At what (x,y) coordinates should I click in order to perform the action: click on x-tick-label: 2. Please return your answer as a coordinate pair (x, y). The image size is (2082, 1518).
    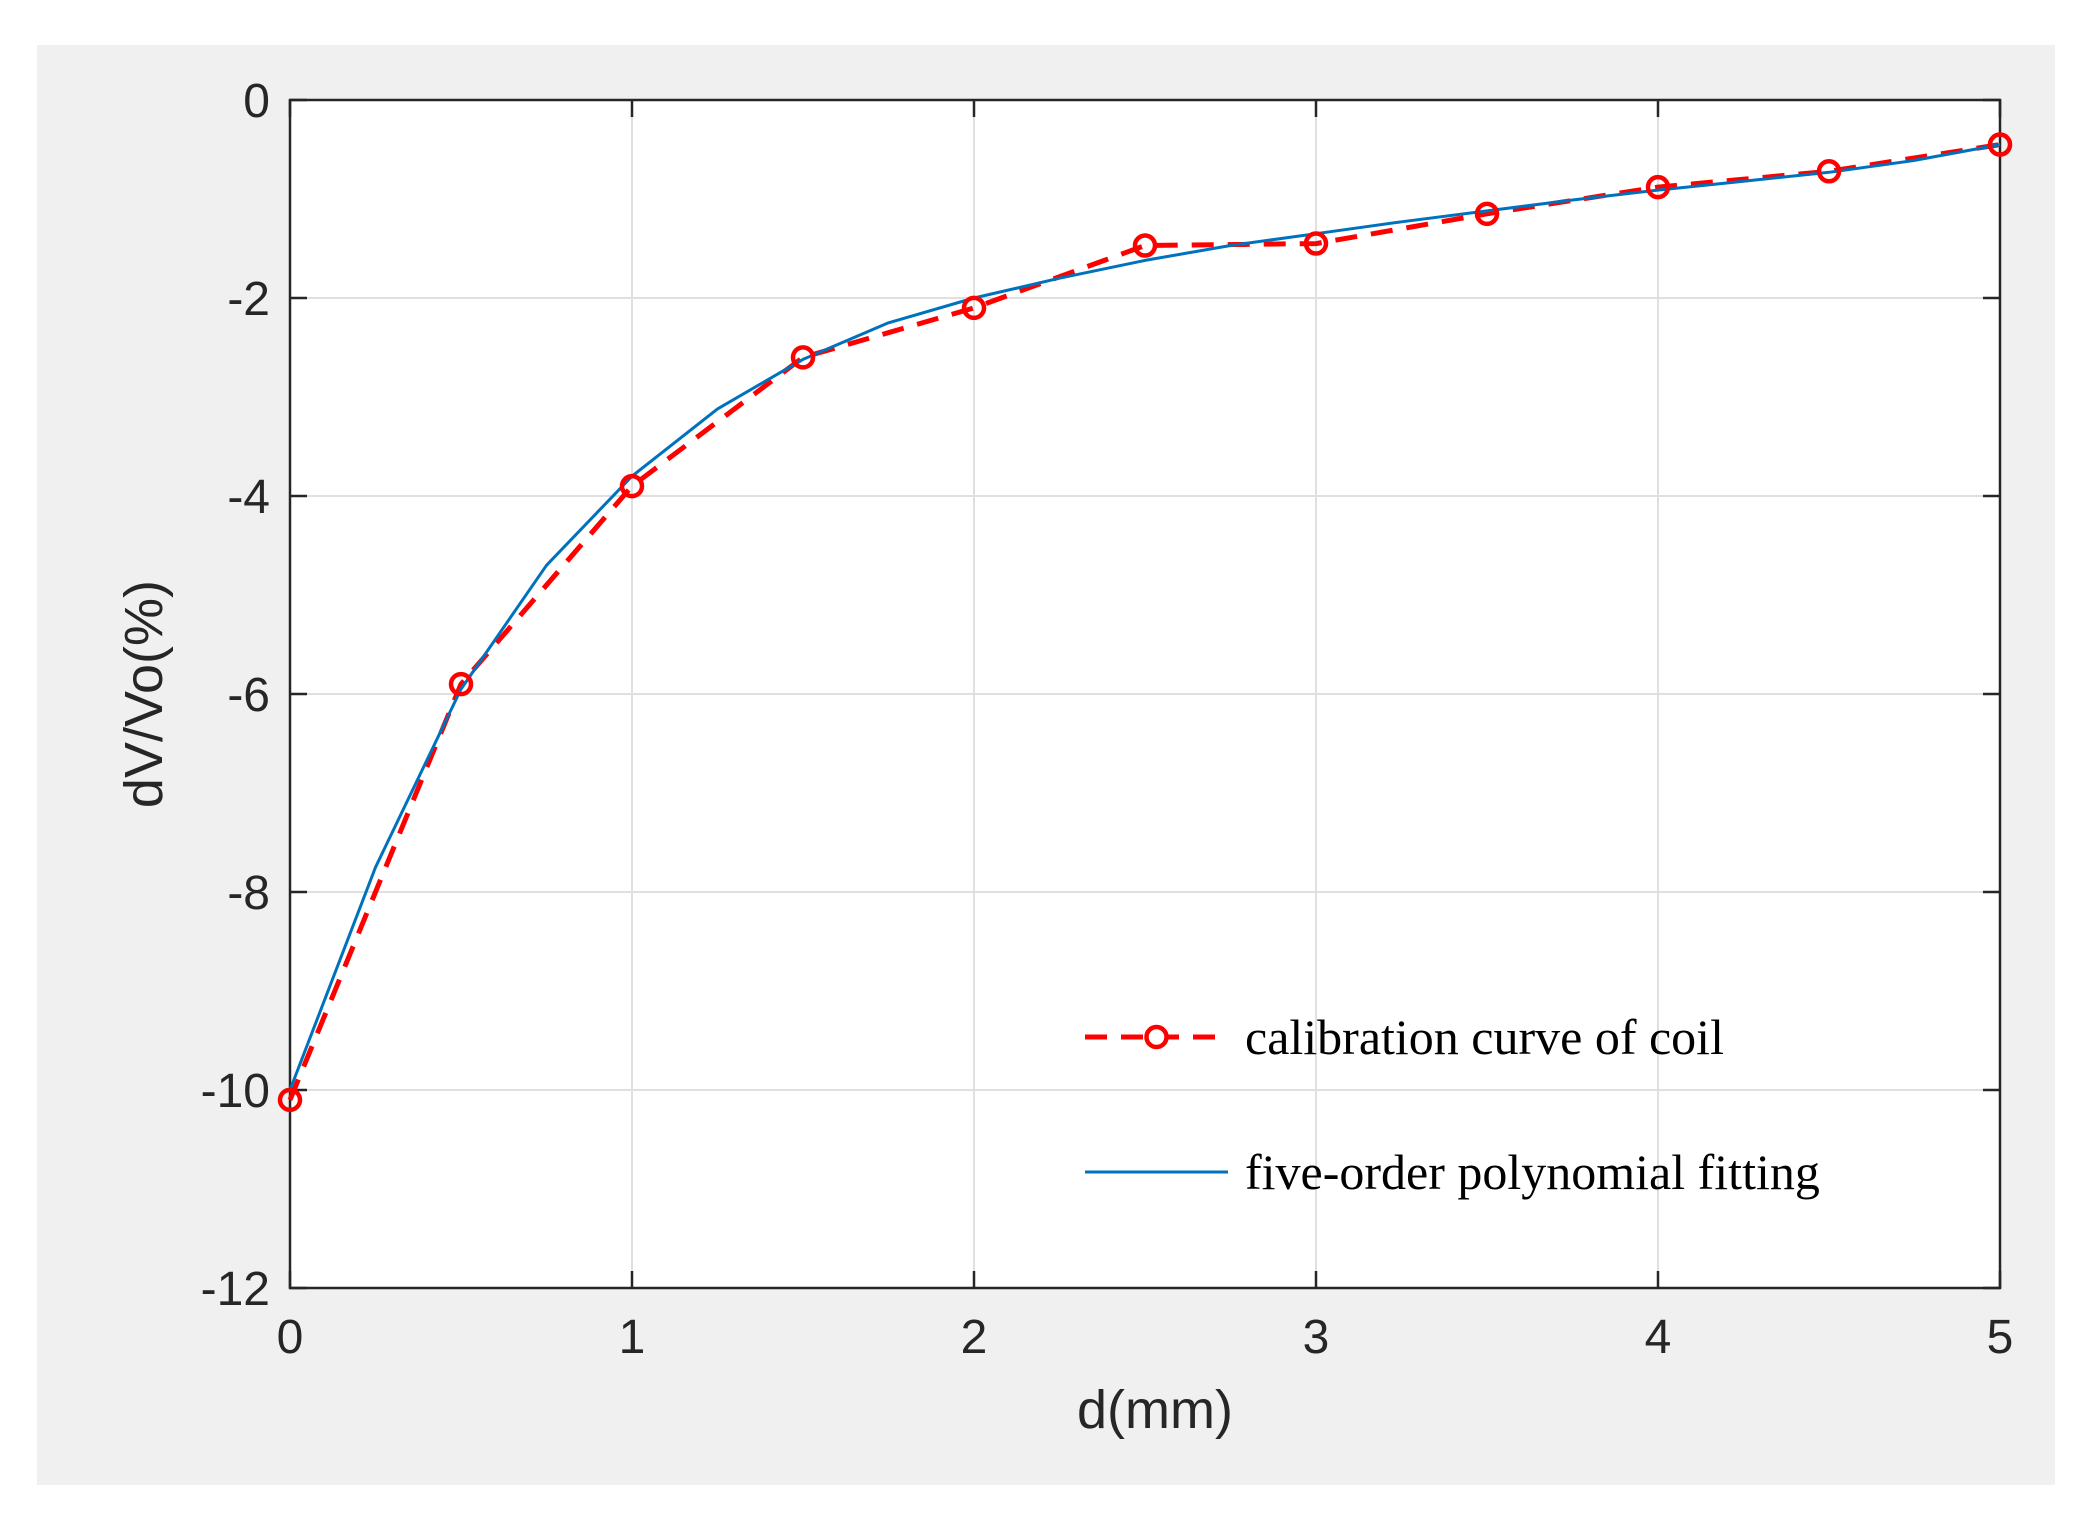
    Looking at the image, I should click on (974, 1337).